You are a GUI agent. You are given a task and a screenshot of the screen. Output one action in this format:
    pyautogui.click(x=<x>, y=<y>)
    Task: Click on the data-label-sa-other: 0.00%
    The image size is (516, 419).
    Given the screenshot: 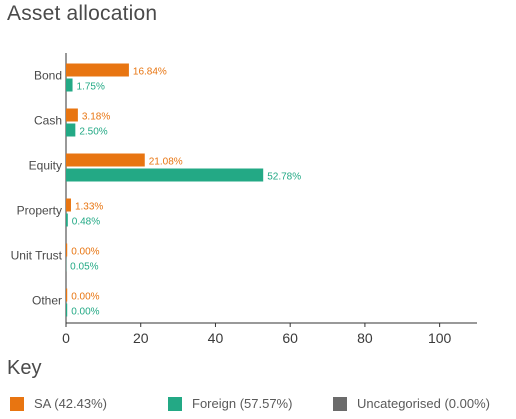 What is the action you would take?
    pyautogui.click(x=85, y=297)
    